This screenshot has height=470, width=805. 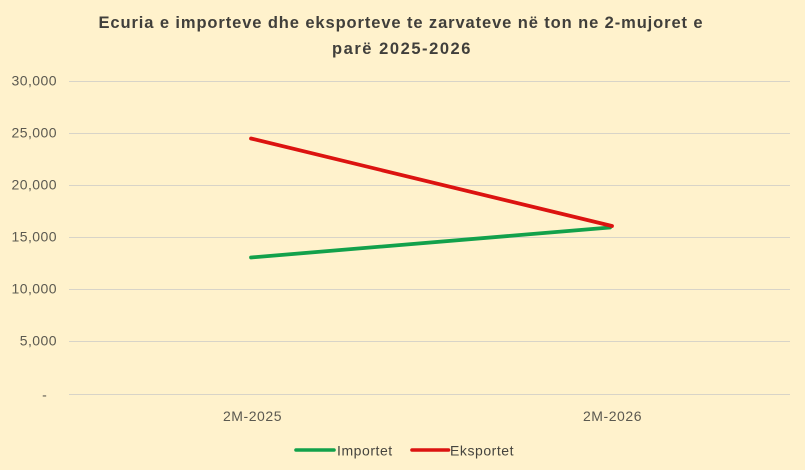 I want to click on svg-text: 25,000, so click(x=34, y=132).